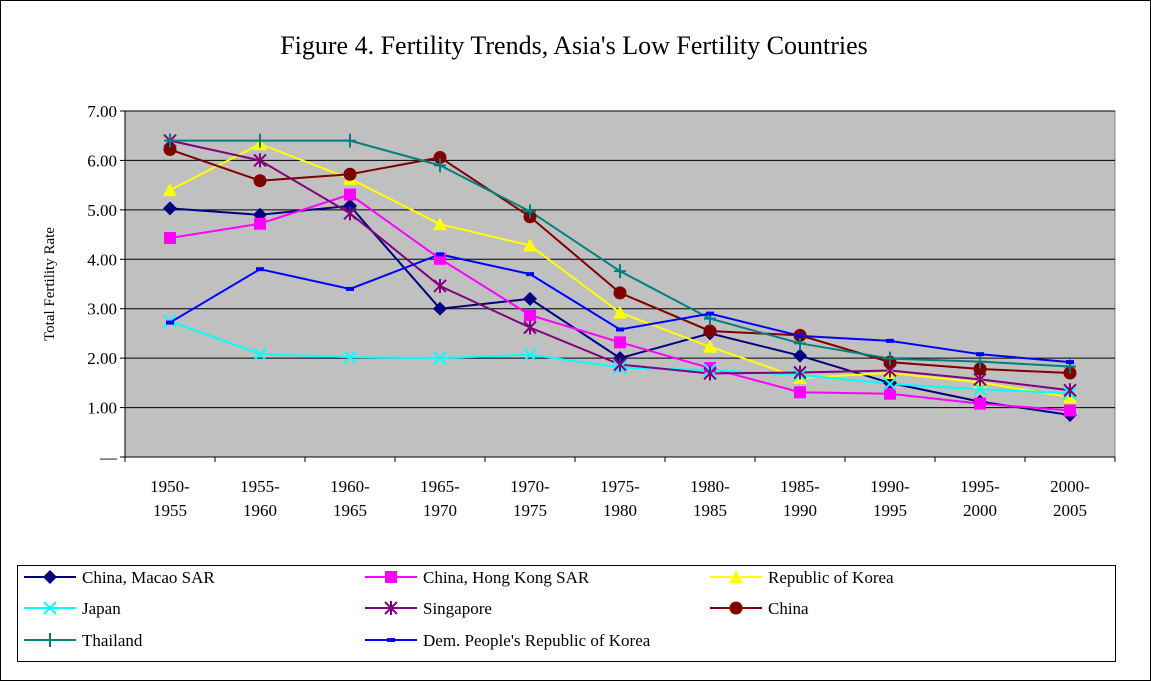 The height and width of the screenshot is (686, 1151). What do you see at coordinates (537, 640) in the screenshot?
I see `legend-label: Dem. People's Republic of Korea` at bounding box center [537, 640].